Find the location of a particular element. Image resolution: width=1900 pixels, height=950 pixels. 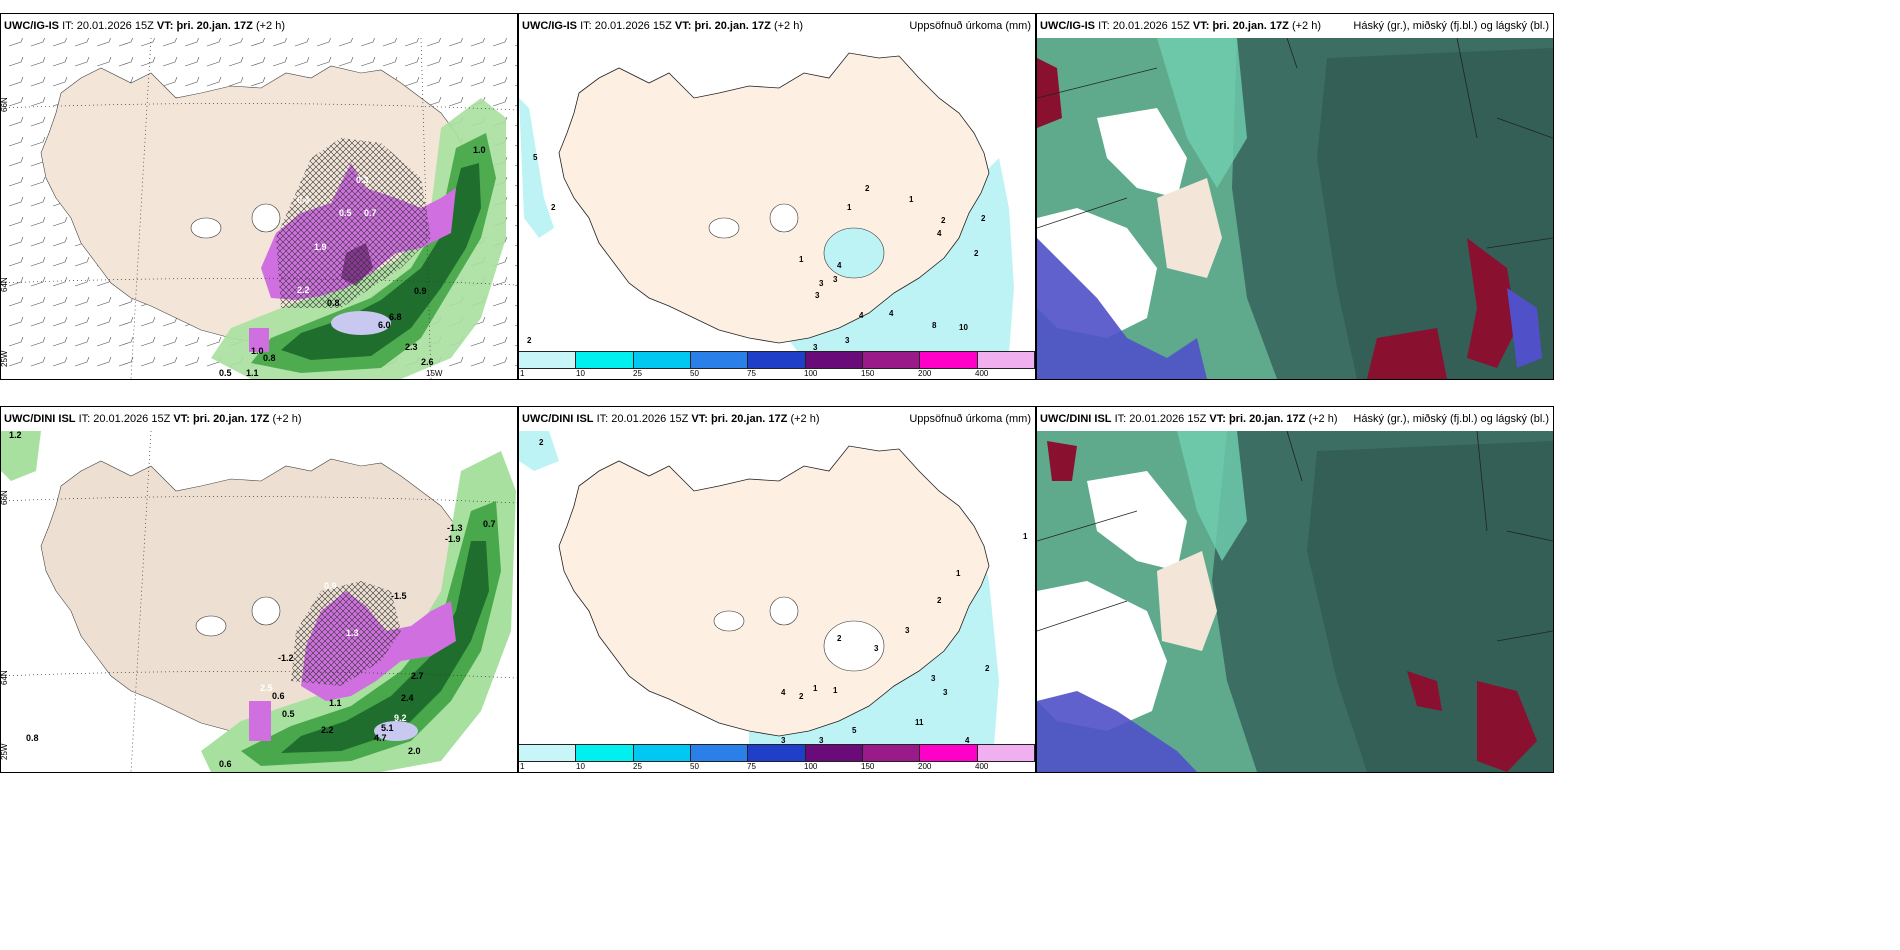

grid-label: 66N is located at coordinates (5, 497).